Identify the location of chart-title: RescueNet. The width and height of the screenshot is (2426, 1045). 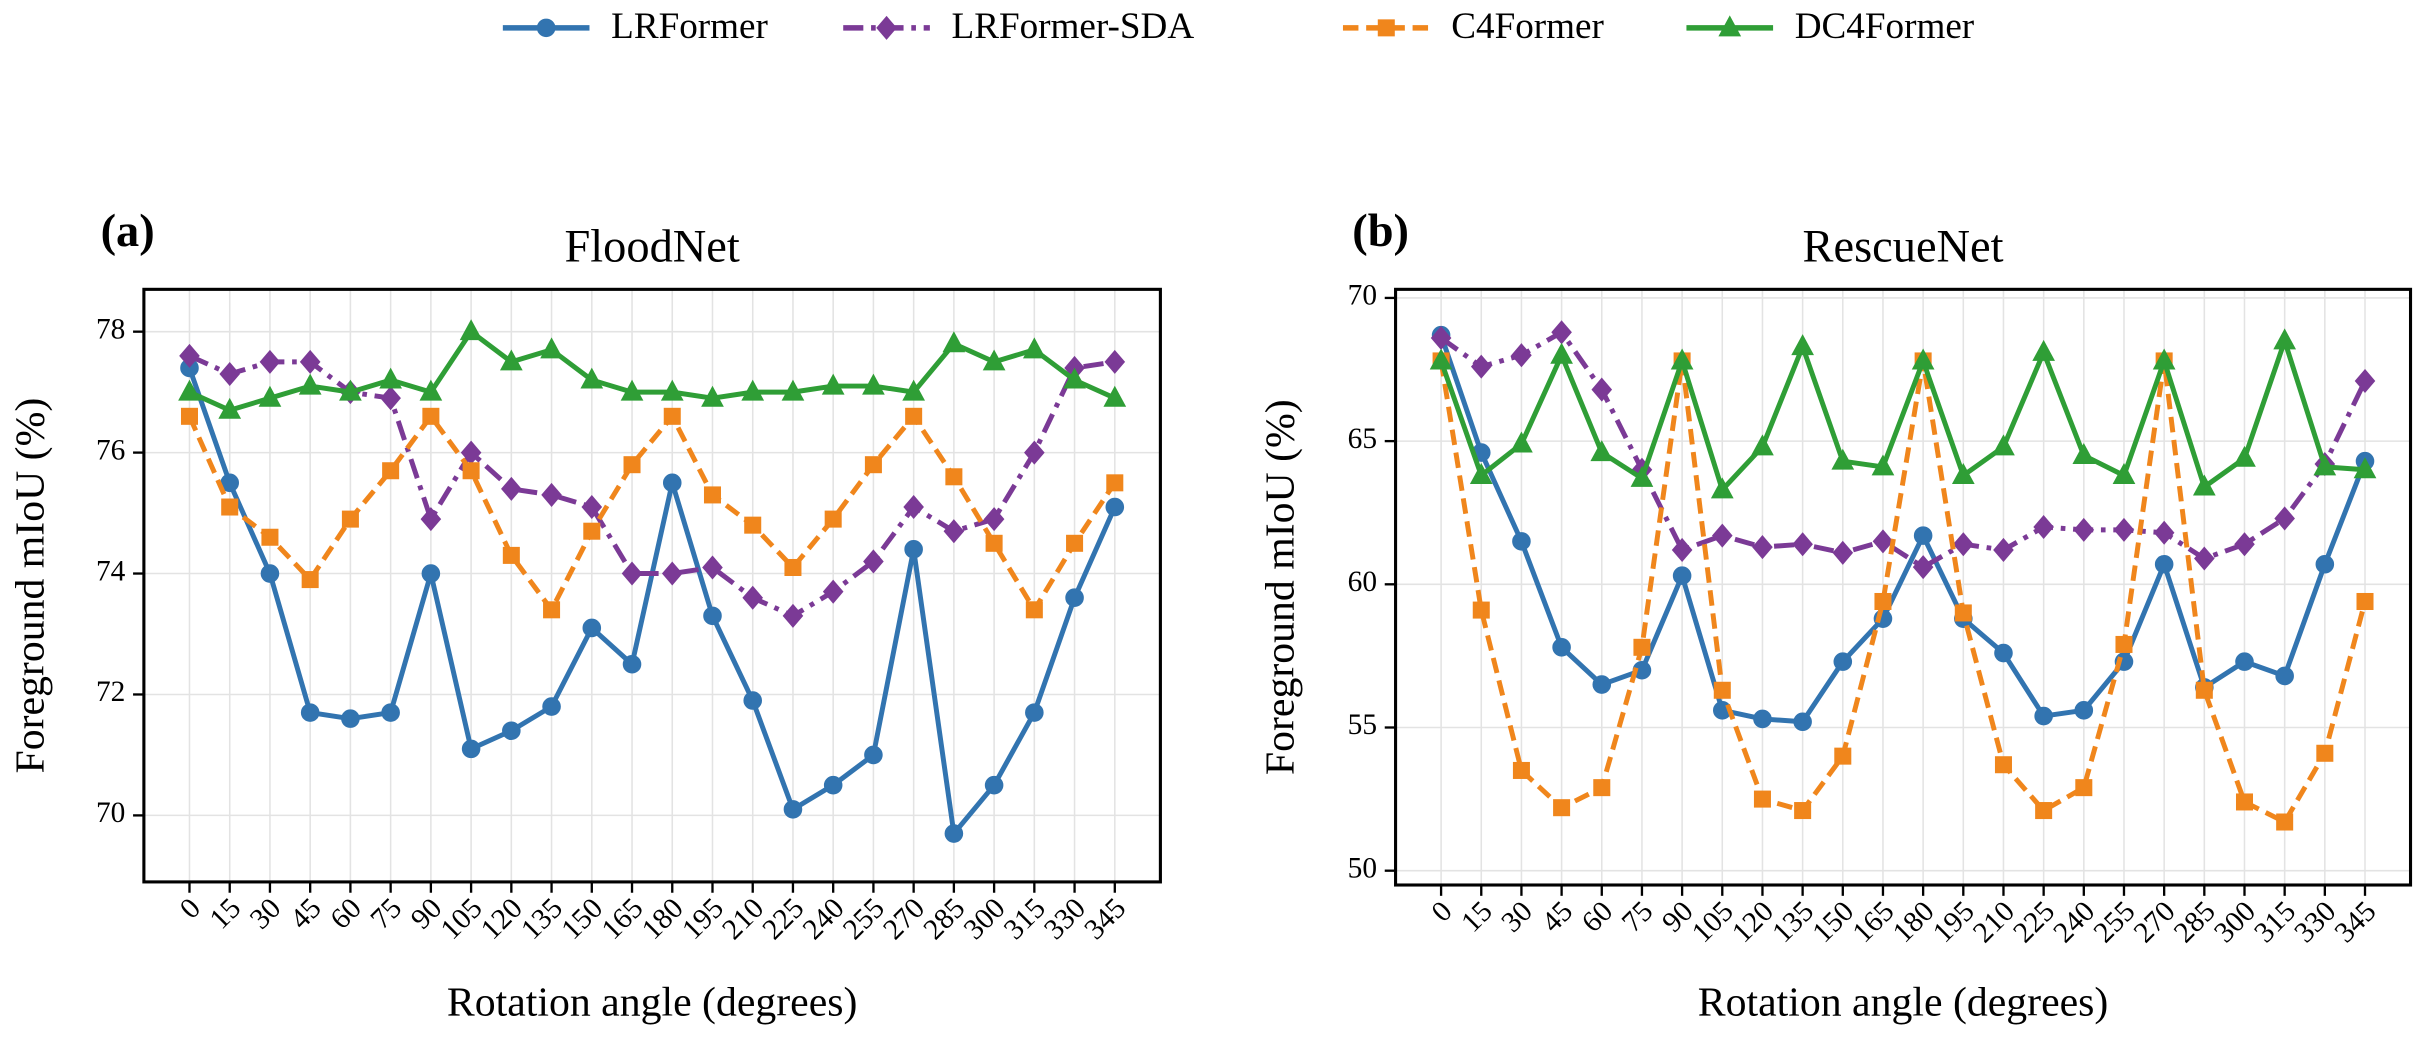
(1903, 246).